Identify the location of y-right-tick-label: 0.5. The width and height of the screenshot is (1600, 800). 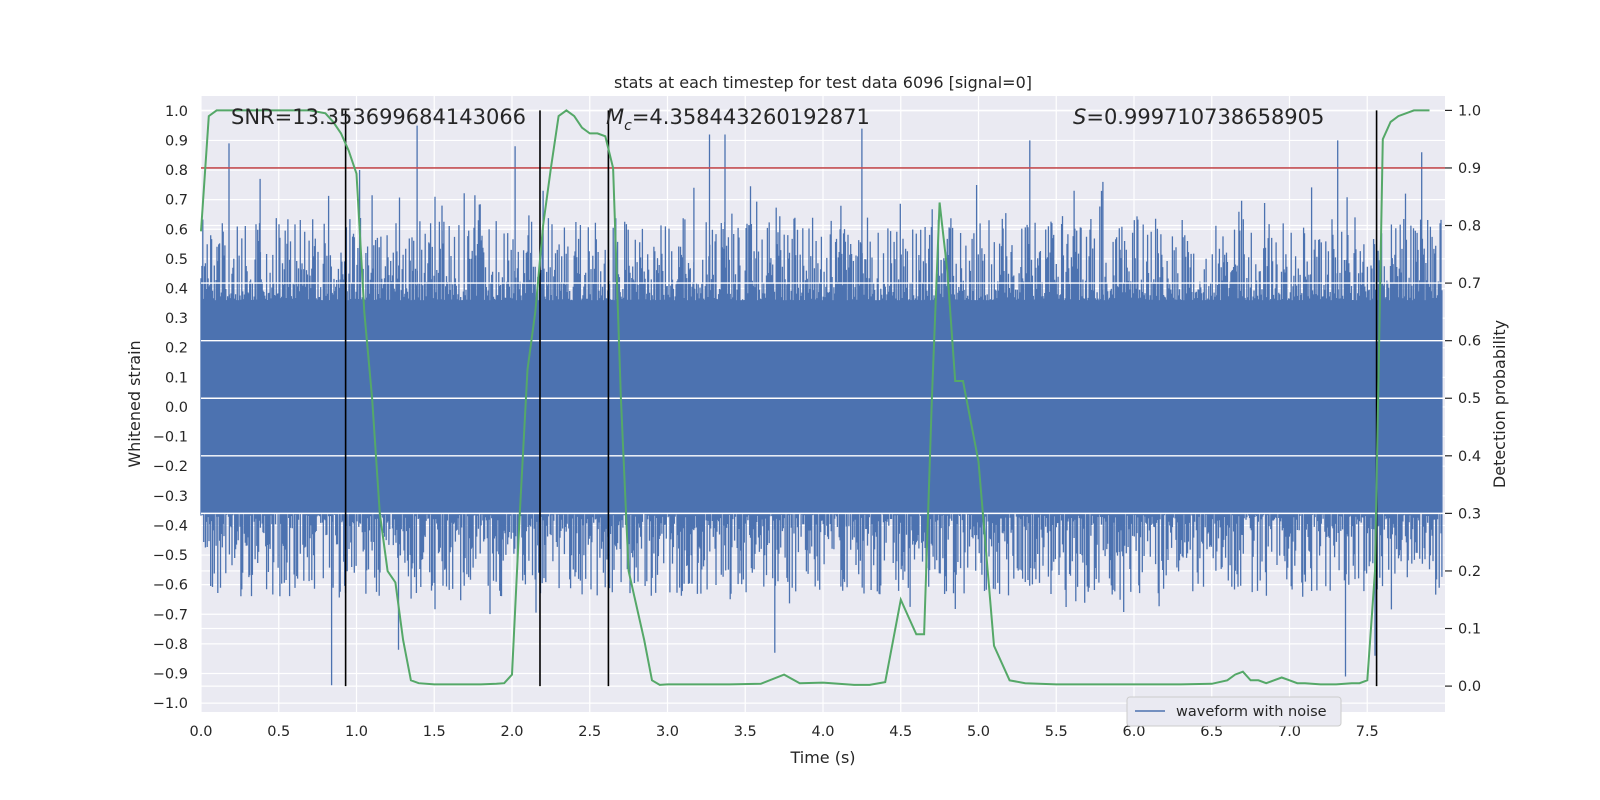
(1469, 399).